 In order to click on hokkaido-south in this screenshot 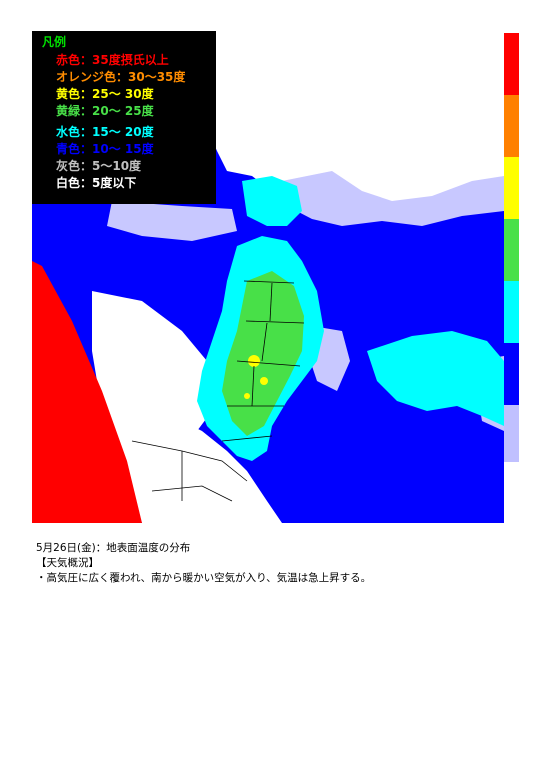, I will do `click(272, 201)`.